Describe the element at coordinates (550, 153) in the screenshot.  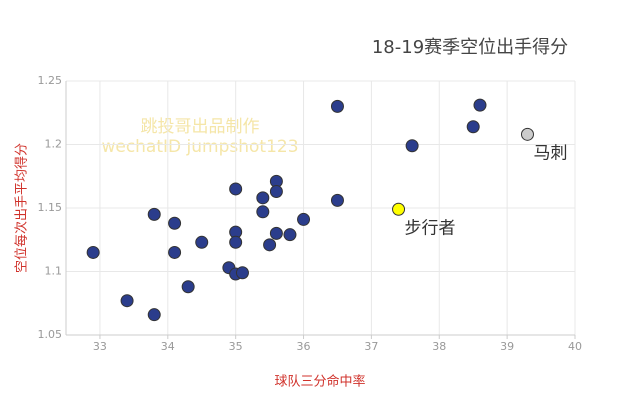
I see `point-label: 马刺` at that location.